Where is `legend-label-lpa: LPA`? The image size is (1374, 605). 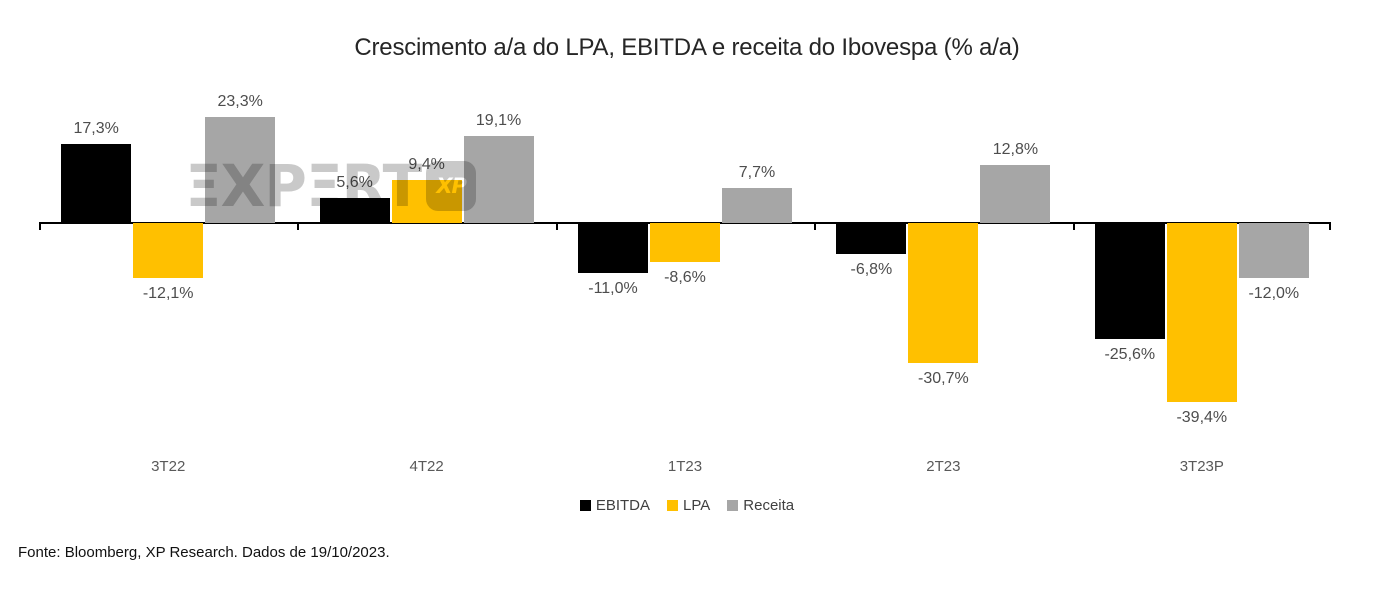
legend-label-lpa: LPA is located at coordinates (697, 505).